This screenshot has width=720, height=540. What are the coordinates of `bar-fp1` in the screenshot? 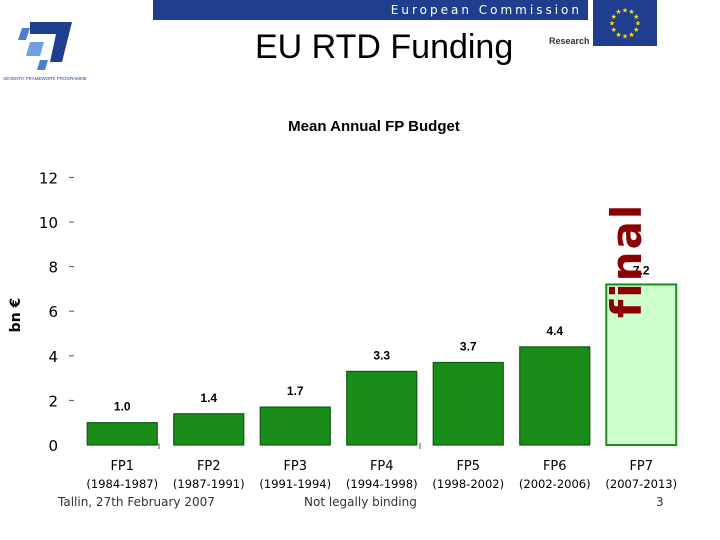 It's located at (122, 434).